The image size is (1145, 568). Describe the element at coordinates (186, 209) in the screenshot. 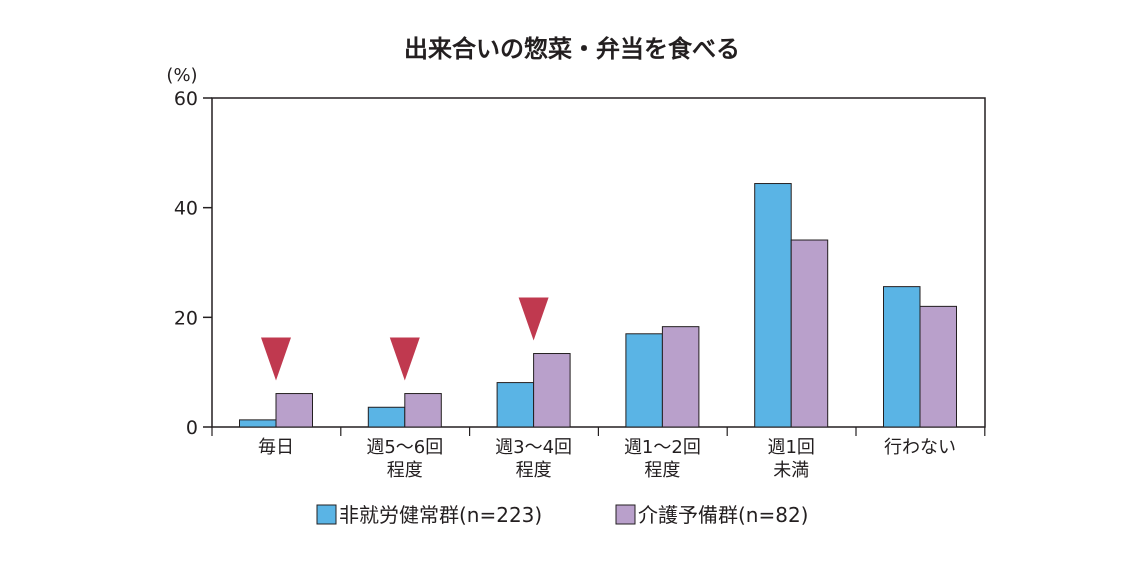

I see `y-tick-label: 40` at that location.